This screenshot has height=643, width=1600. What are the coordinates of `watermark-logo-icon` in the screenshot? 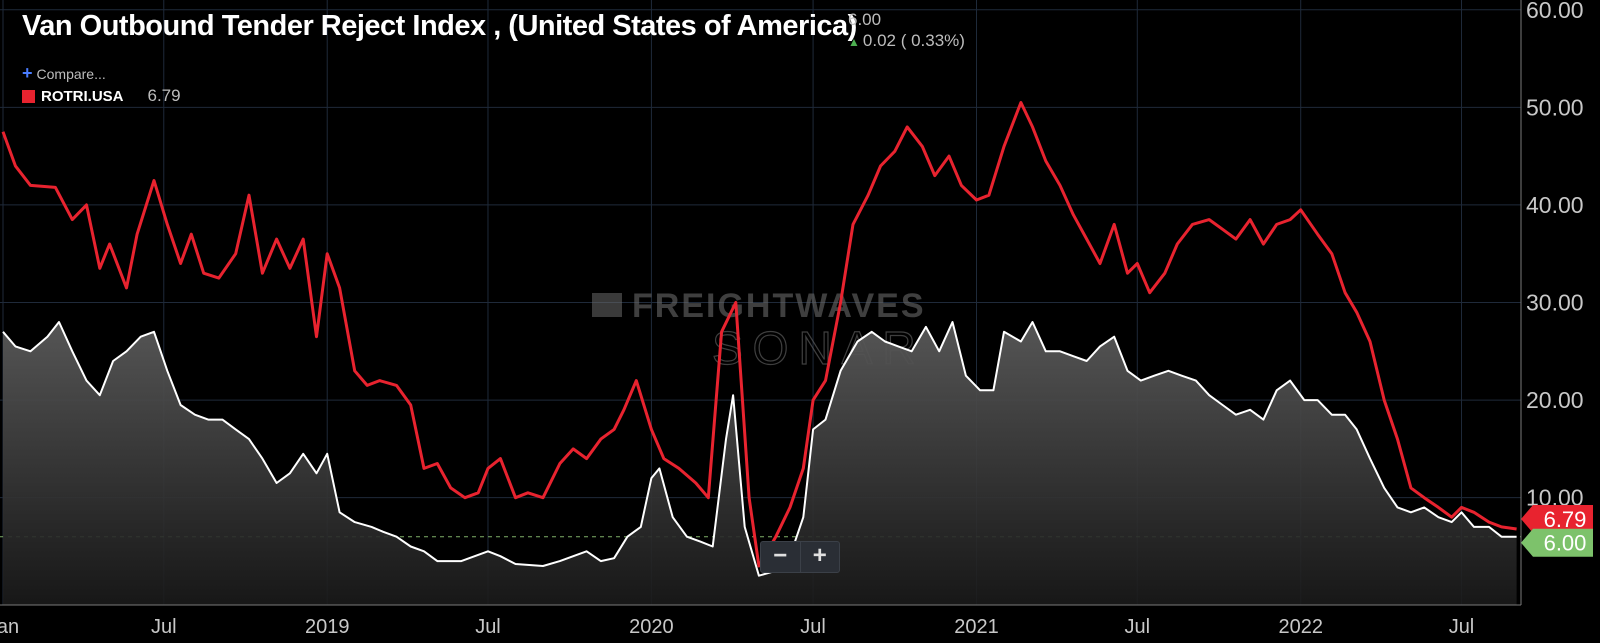 It's located at (607, 305).